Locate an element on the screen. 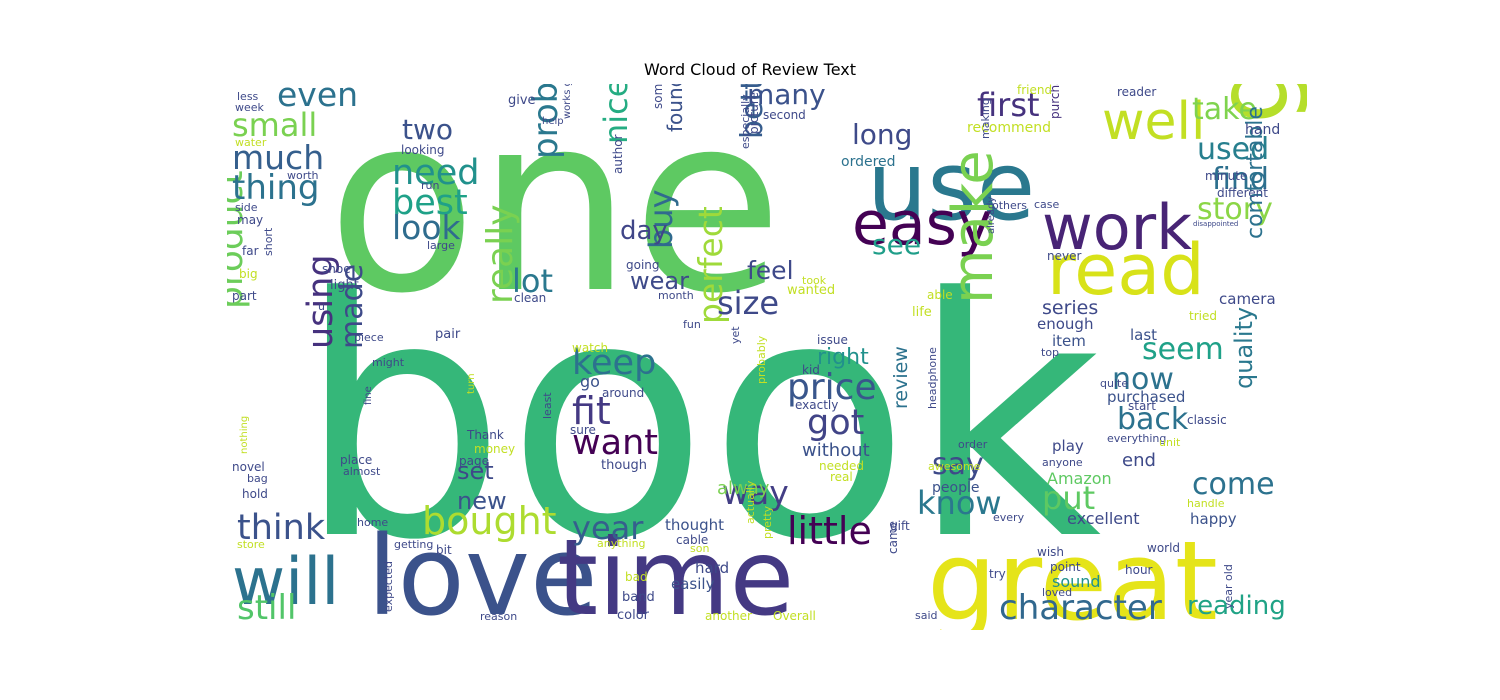 This screenshot has height=700, width=1500. word-piece: piece is located at coordinates (369, 337).